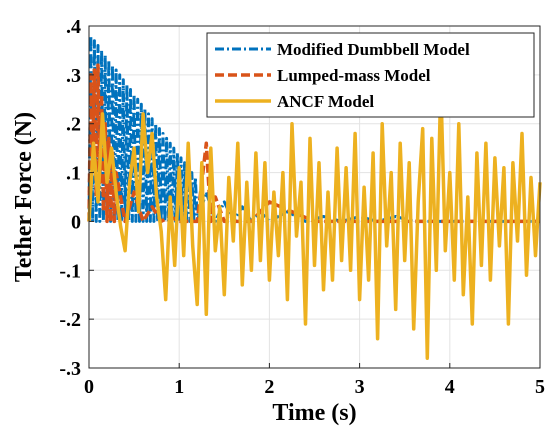 The image size is (550, 438). Describe the element at coordinates (354, 75) in the screenshot. I see `legend-label-2: Lumped-mass Model` at that location.